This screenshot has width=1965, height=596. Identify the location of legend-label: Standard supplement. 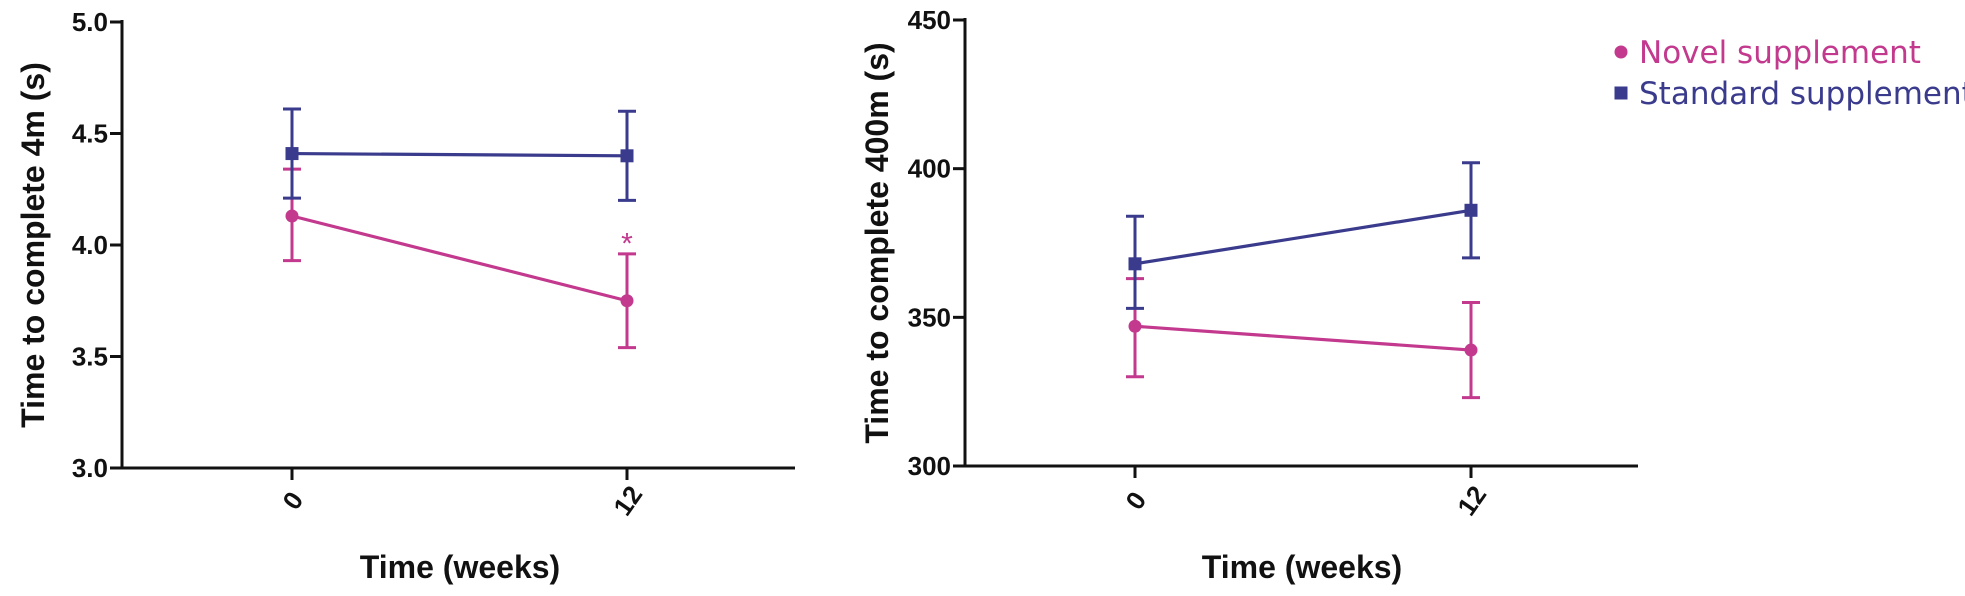
(1802, 94).